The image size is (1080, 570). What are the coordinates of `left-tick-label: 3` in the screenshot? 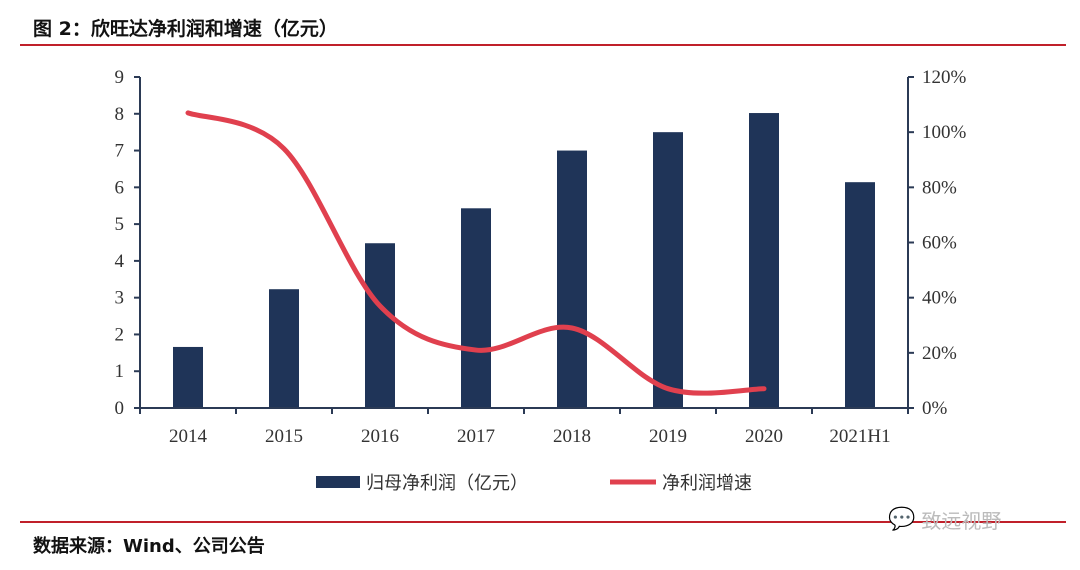 It's located at (120, 298).